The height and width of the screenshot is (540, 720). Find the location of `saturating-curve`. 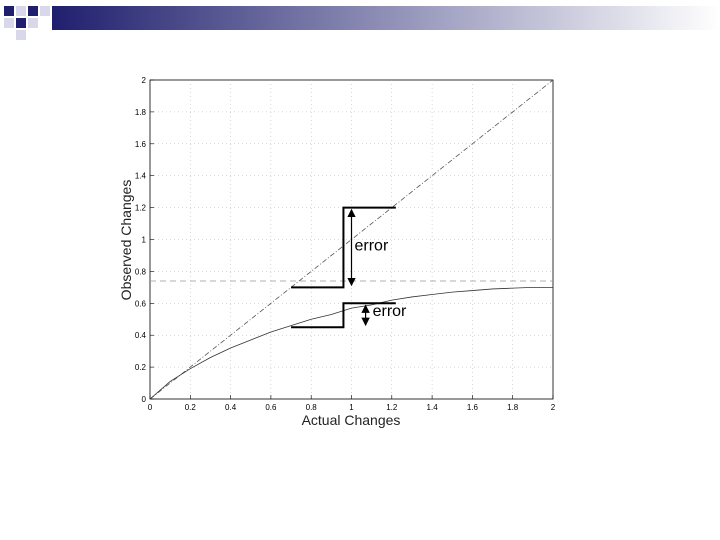

saturating-curve is located at coordinates (351, 343).